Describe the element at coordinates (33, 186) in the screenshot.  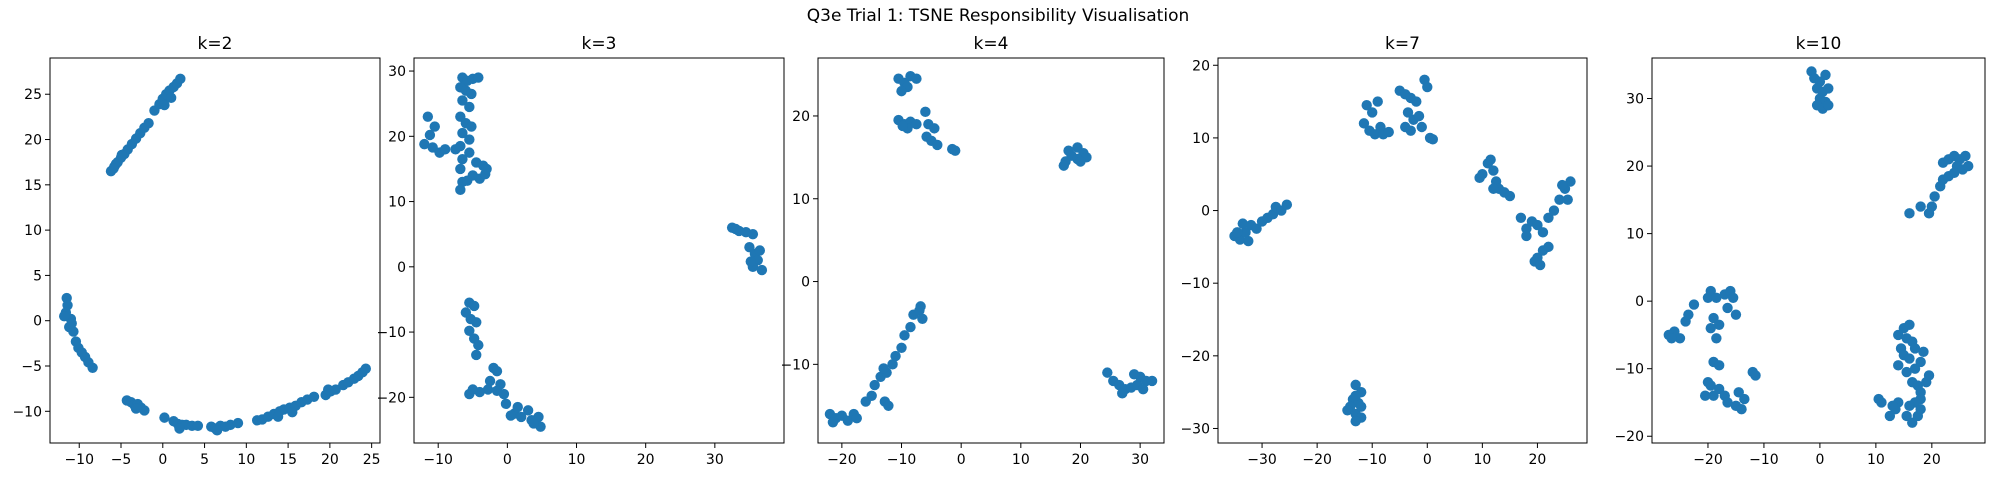
I see `y-tick-label: 15` at that location.